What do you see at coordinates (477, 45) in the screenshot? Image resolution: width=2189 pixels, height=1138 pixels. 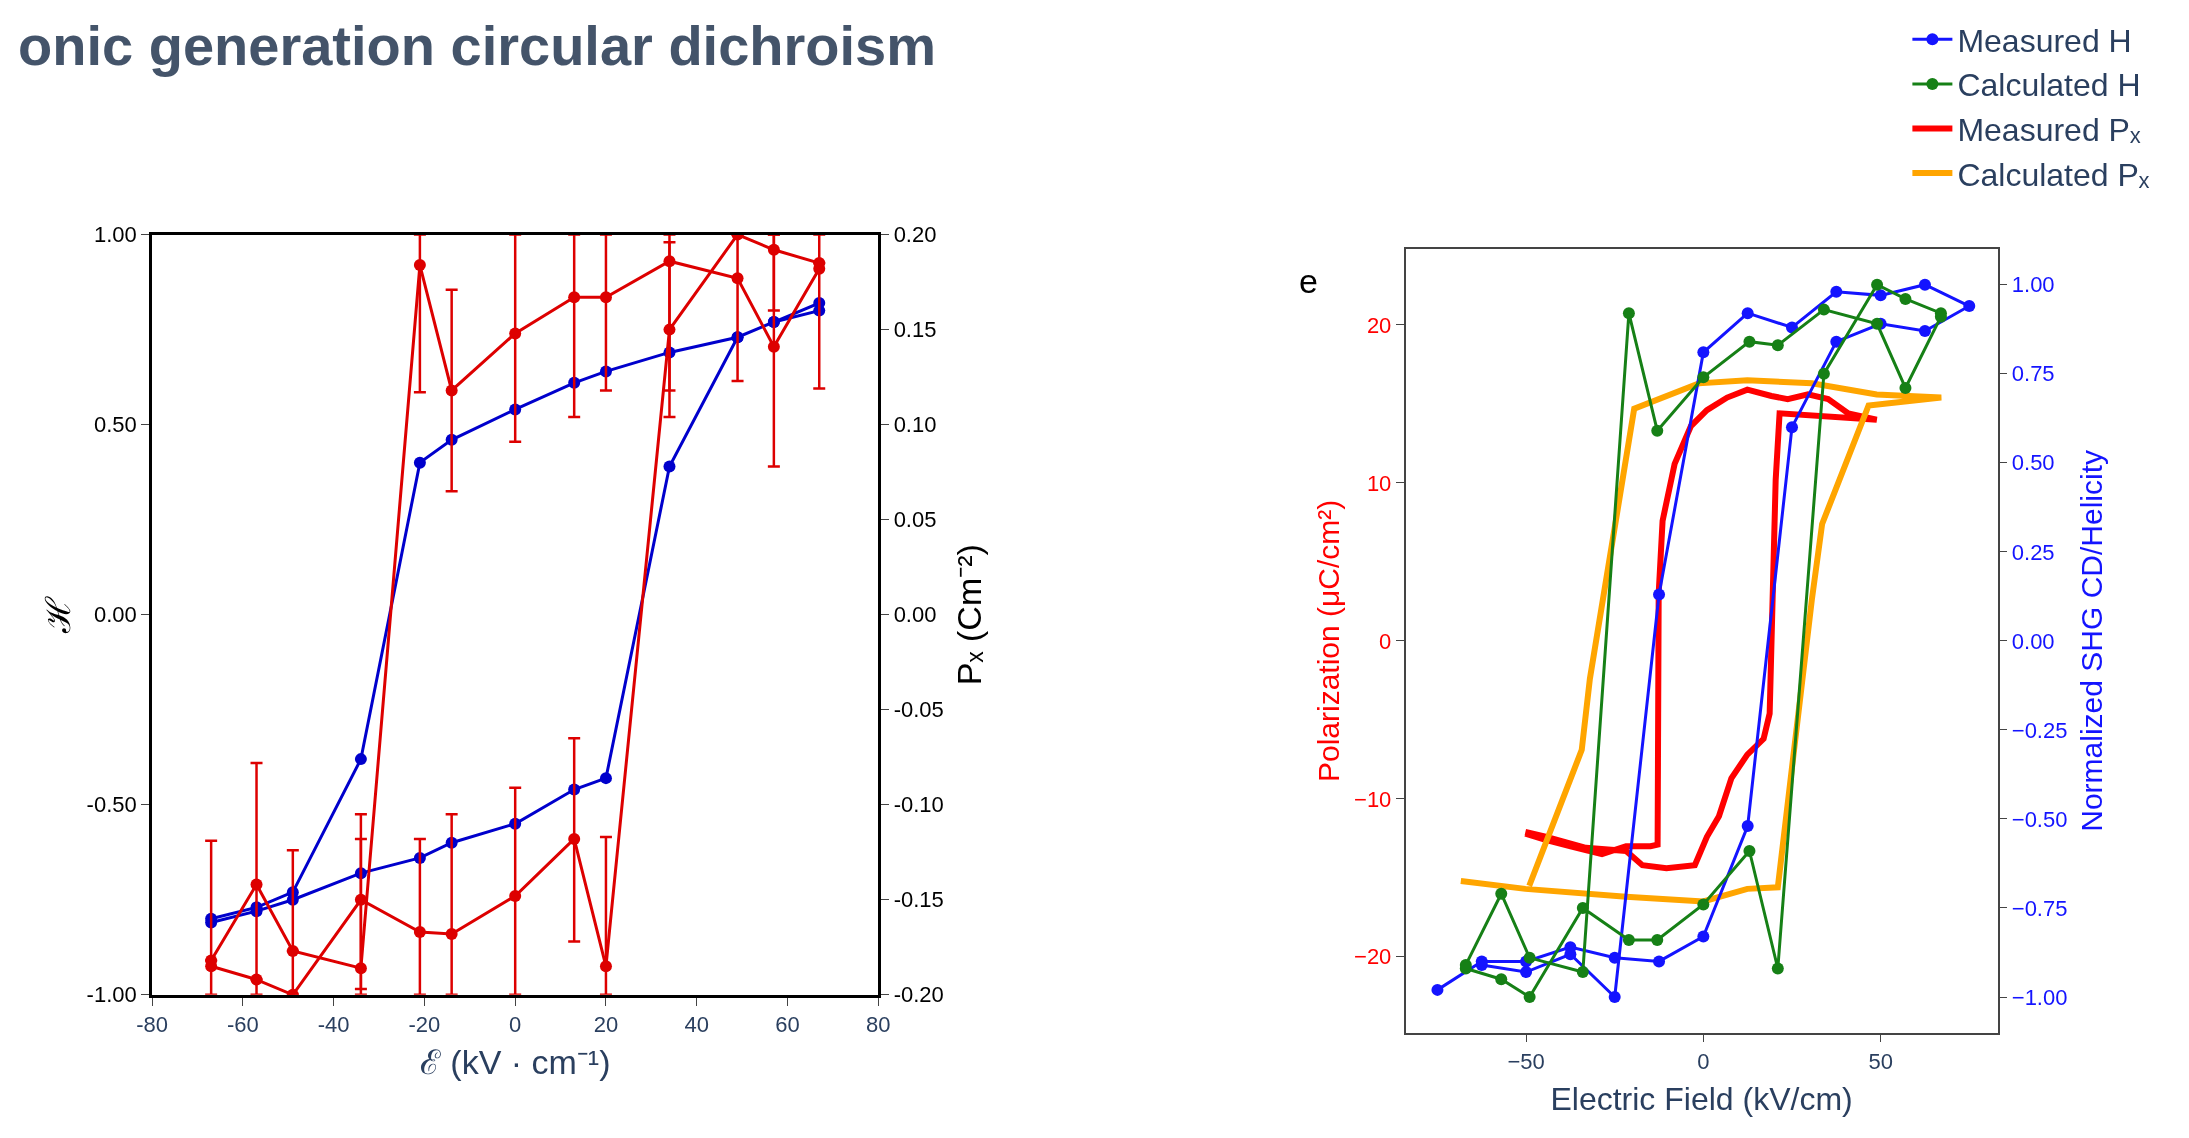 I see `chart-title: onic generation circular dichroism` at bounding box center [477, 45].